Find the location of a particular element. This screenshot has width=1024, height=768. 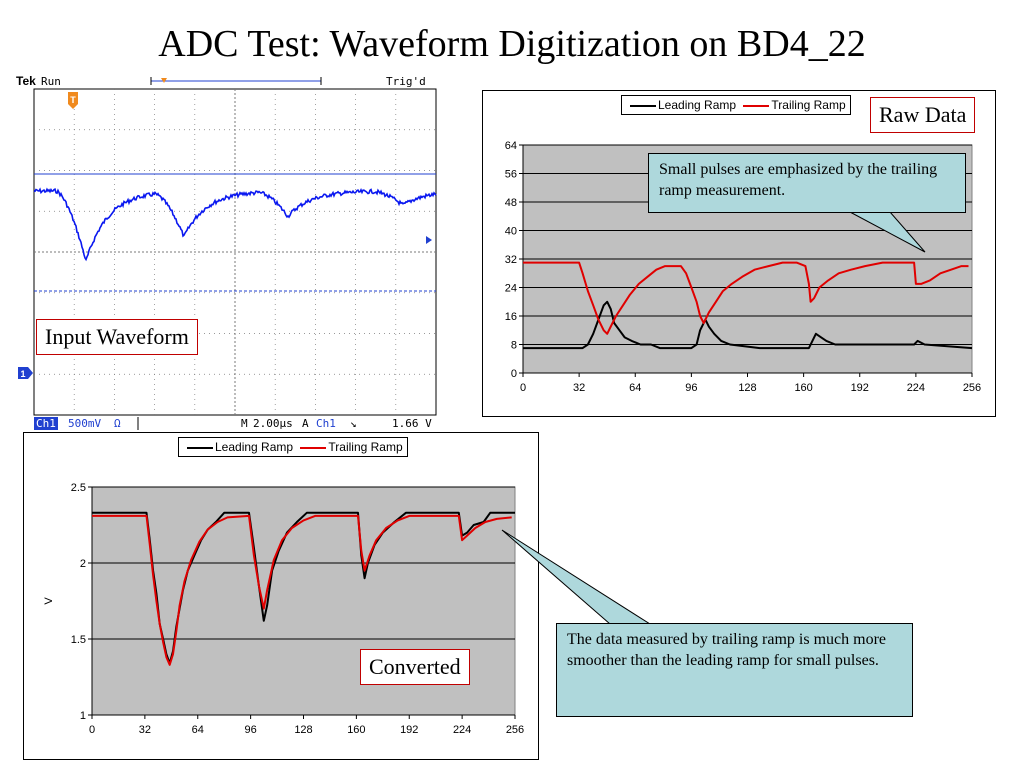

conv-x-tick-label: 256 is located at coordinates (515, 730).